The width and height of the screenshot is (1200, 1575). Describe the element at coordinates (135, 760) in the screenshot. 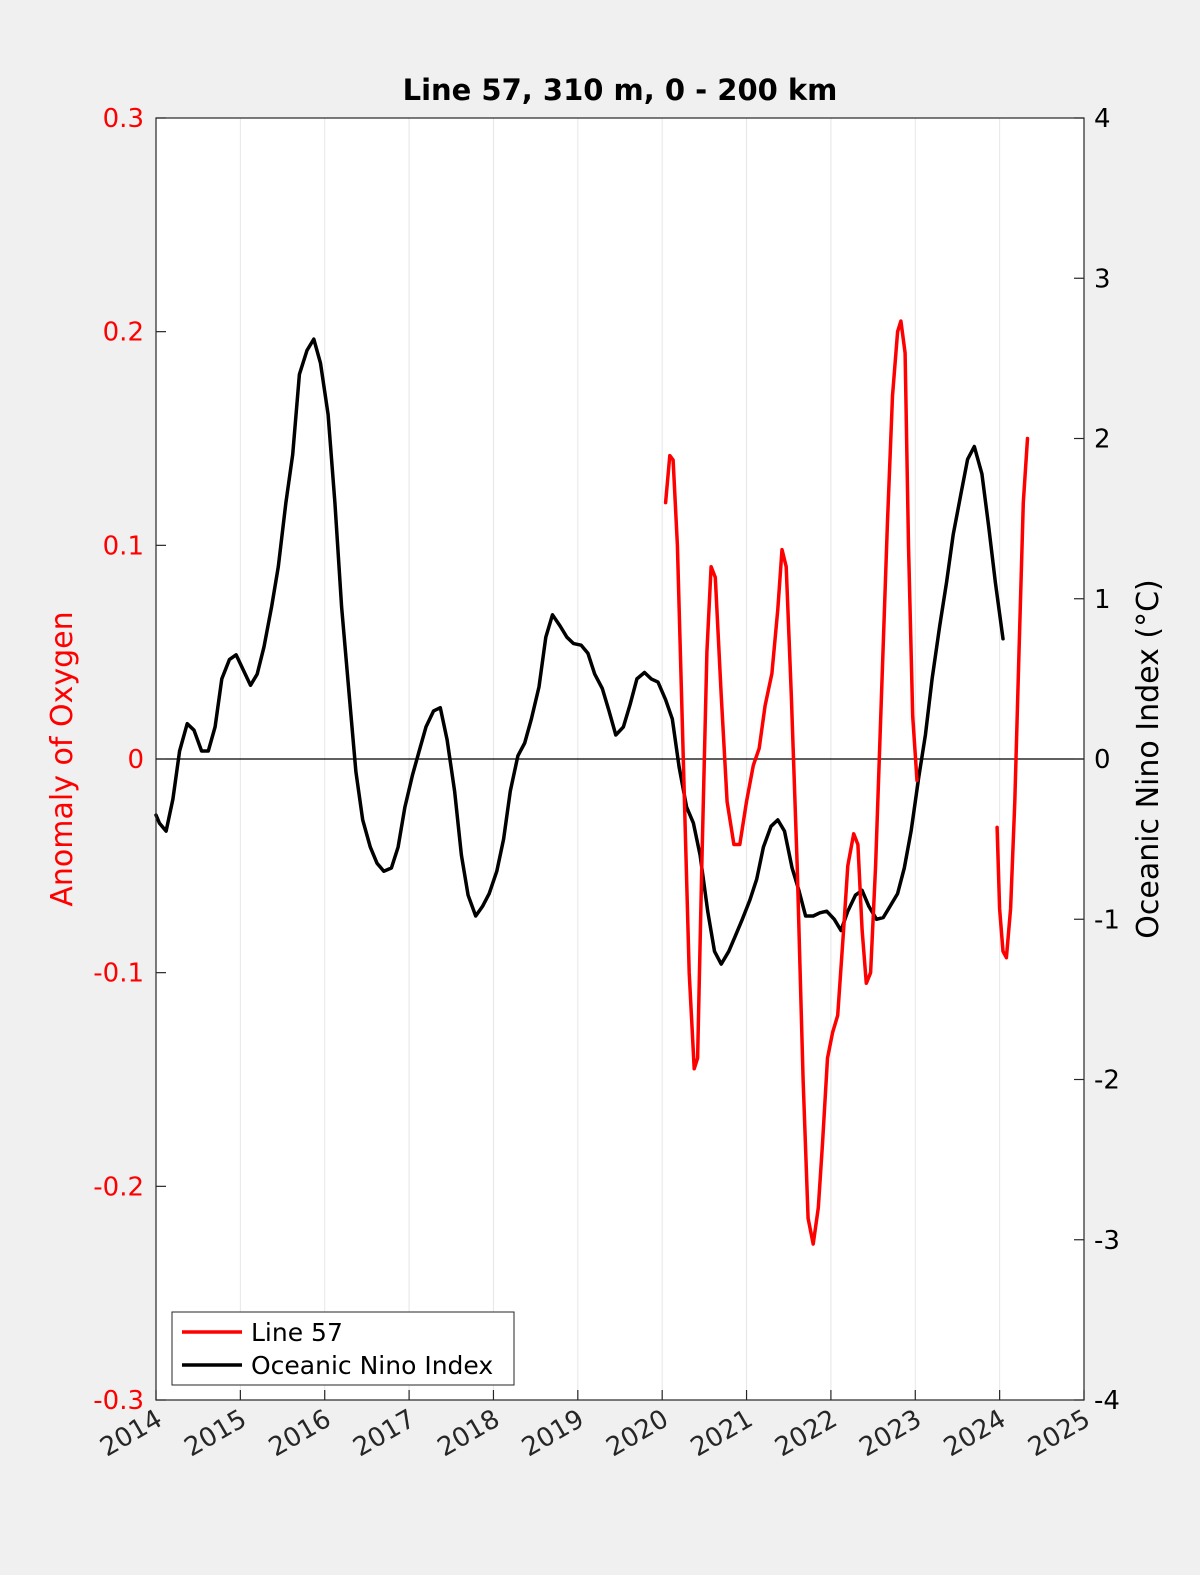

I see `y-left-tick-label: 0` at that location.